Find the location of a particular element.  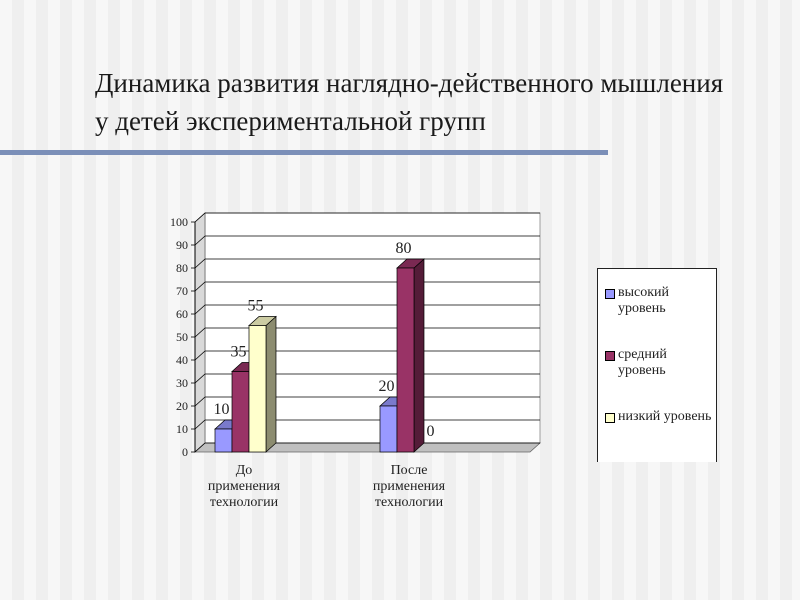

y-tick-label: 30 is located at coordinates (182, 383).